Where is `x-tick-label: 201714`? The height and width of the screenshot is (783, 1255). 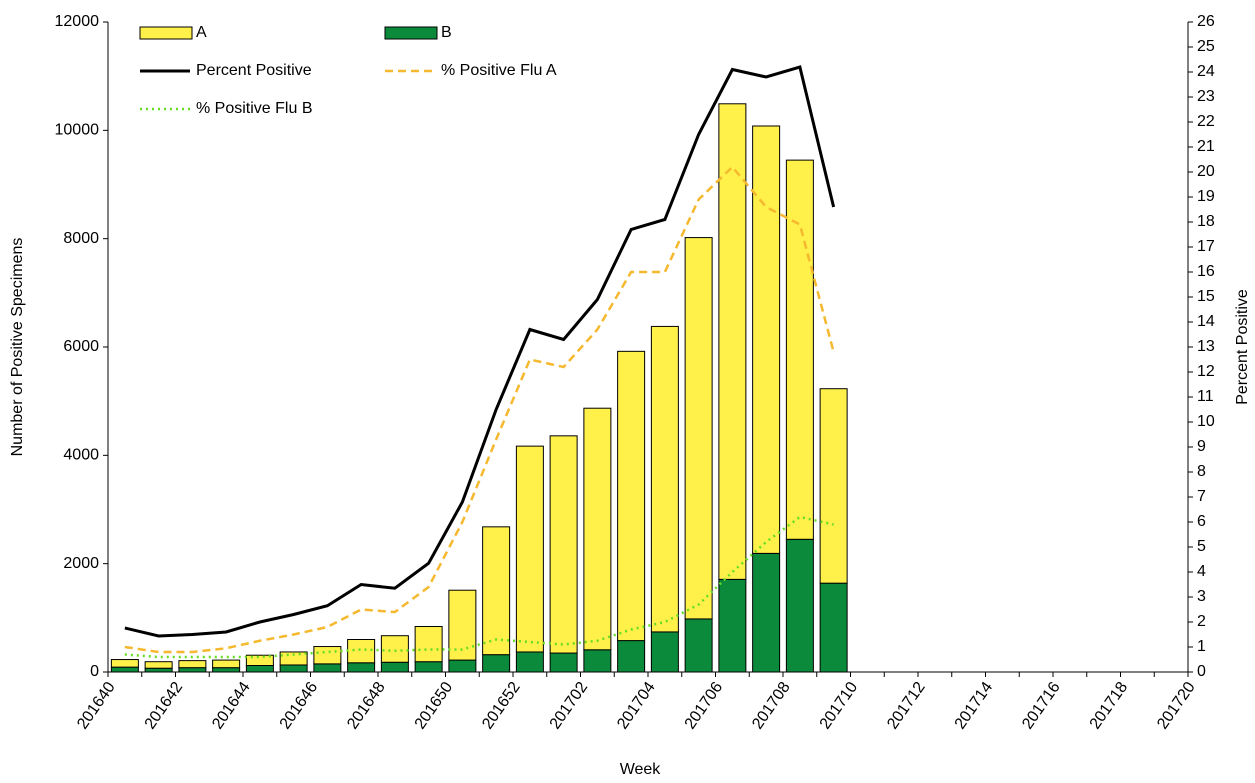
x-tick-label: 201714 is located at coordinates (974, 706).